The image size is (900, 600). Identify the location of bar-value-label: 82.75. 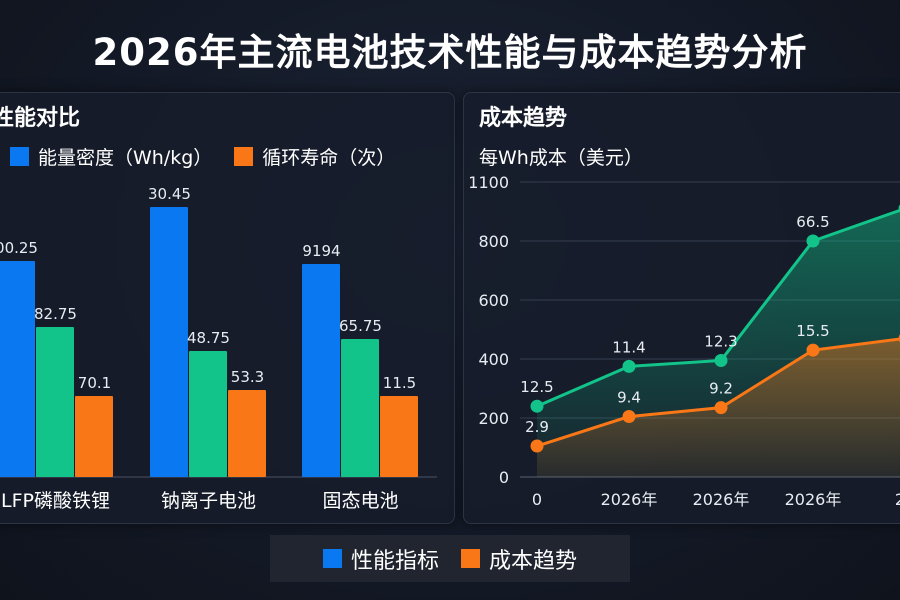
(55, 314).